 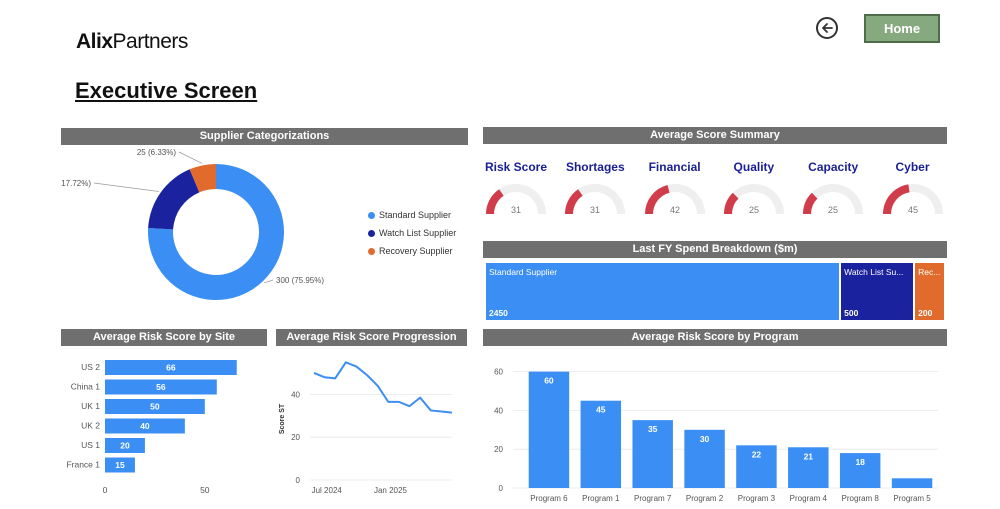 I want to click on home-button: Home, so click(x=902, y=28).